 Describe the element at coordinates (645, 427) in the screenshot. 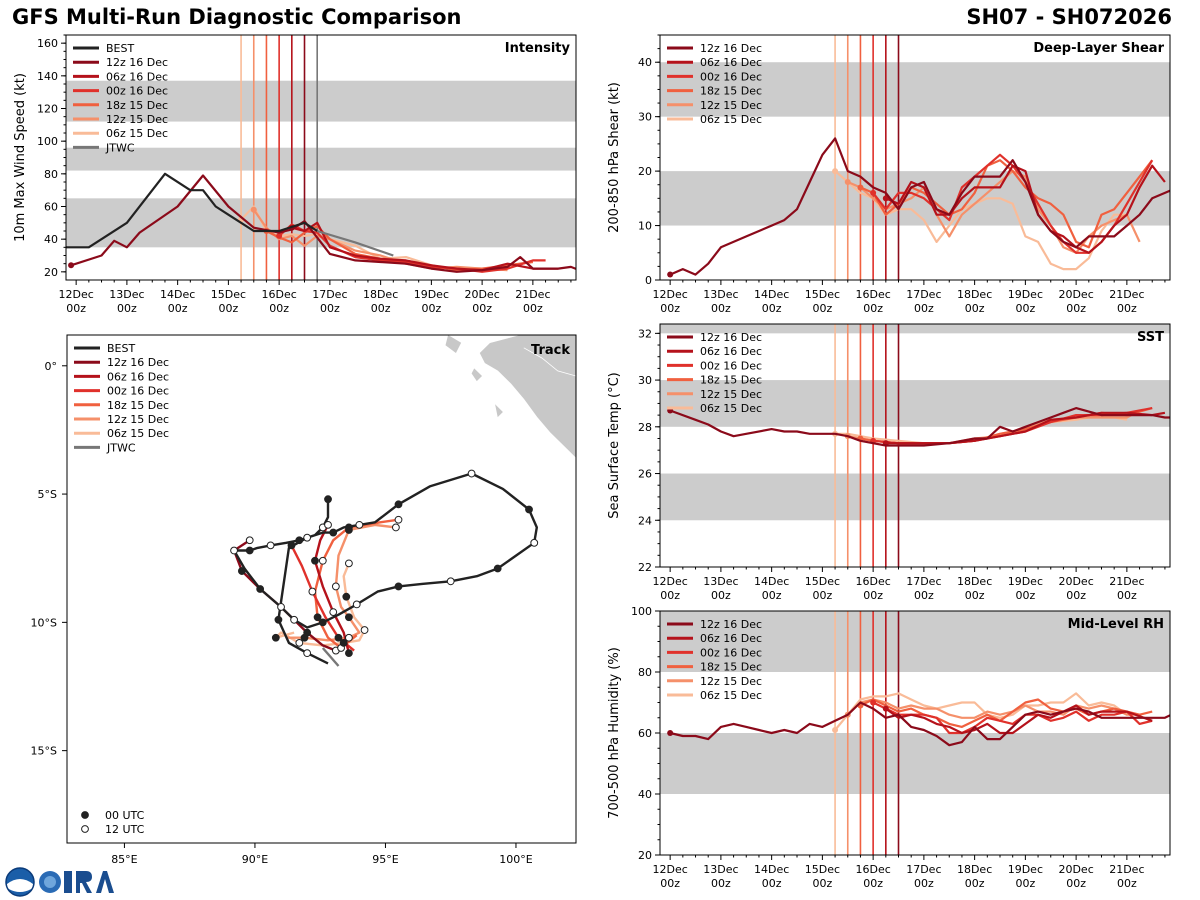

I see `sst-ytick-label: 28` at that location.